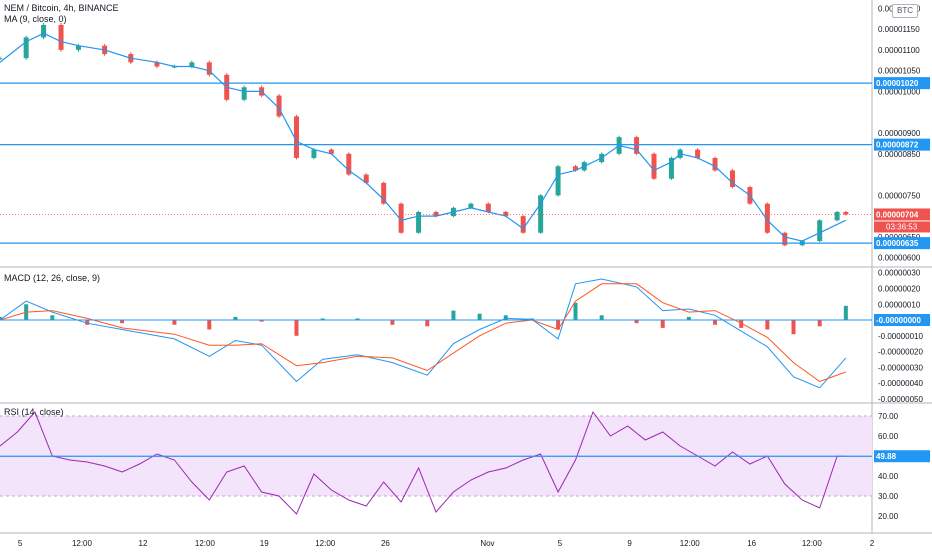 The width and height of the screenshot is (932, 555). I want to click on time-tick-label: 2, so click(872, 543).